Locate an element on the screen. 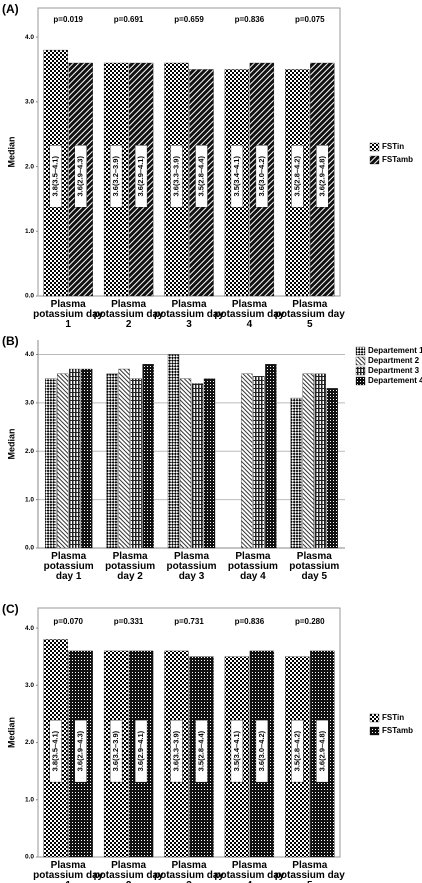 This screenshot has width=422, height=883. value-label: 3.6(2.9–4.8) is located at coordinates (321, 176).